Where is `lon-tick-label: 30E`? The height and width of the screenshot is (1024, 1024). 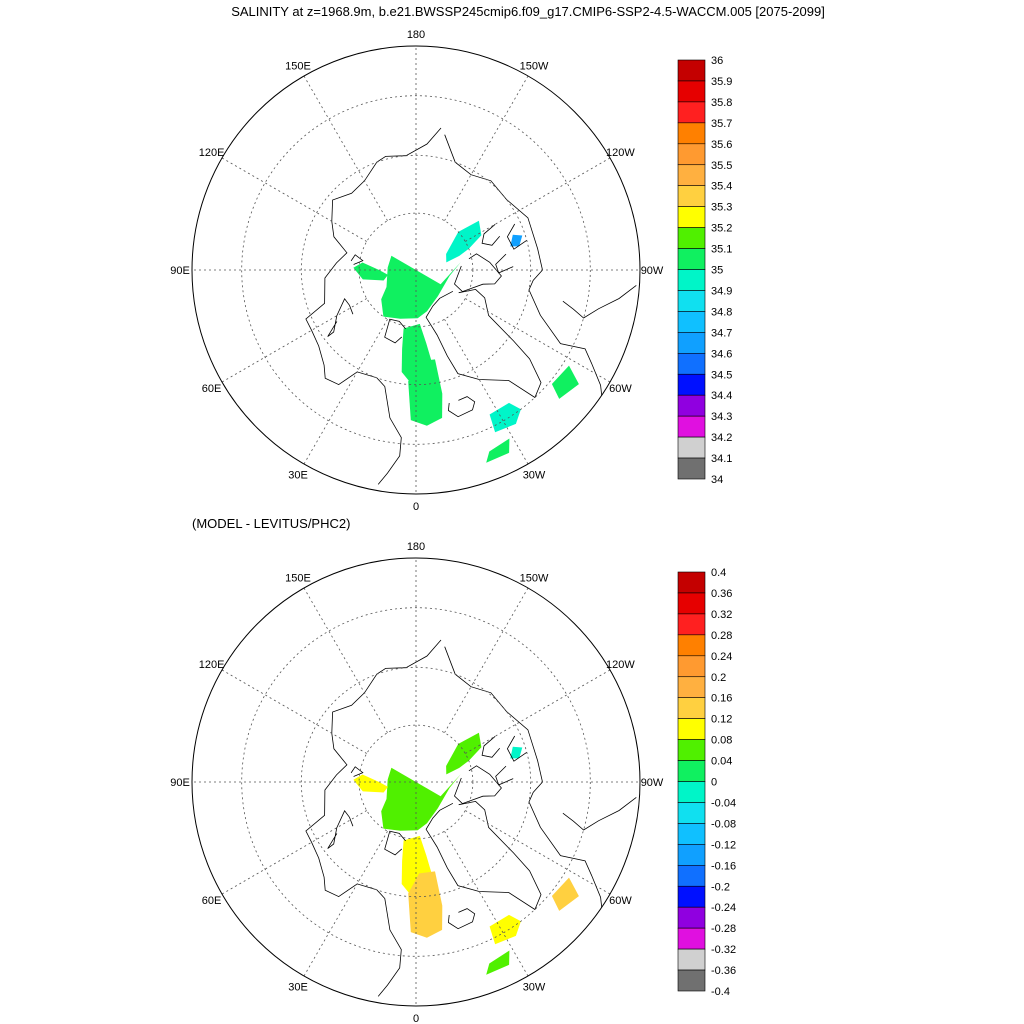 lon-tick-label: 30E is located at coordinates (298, 987).